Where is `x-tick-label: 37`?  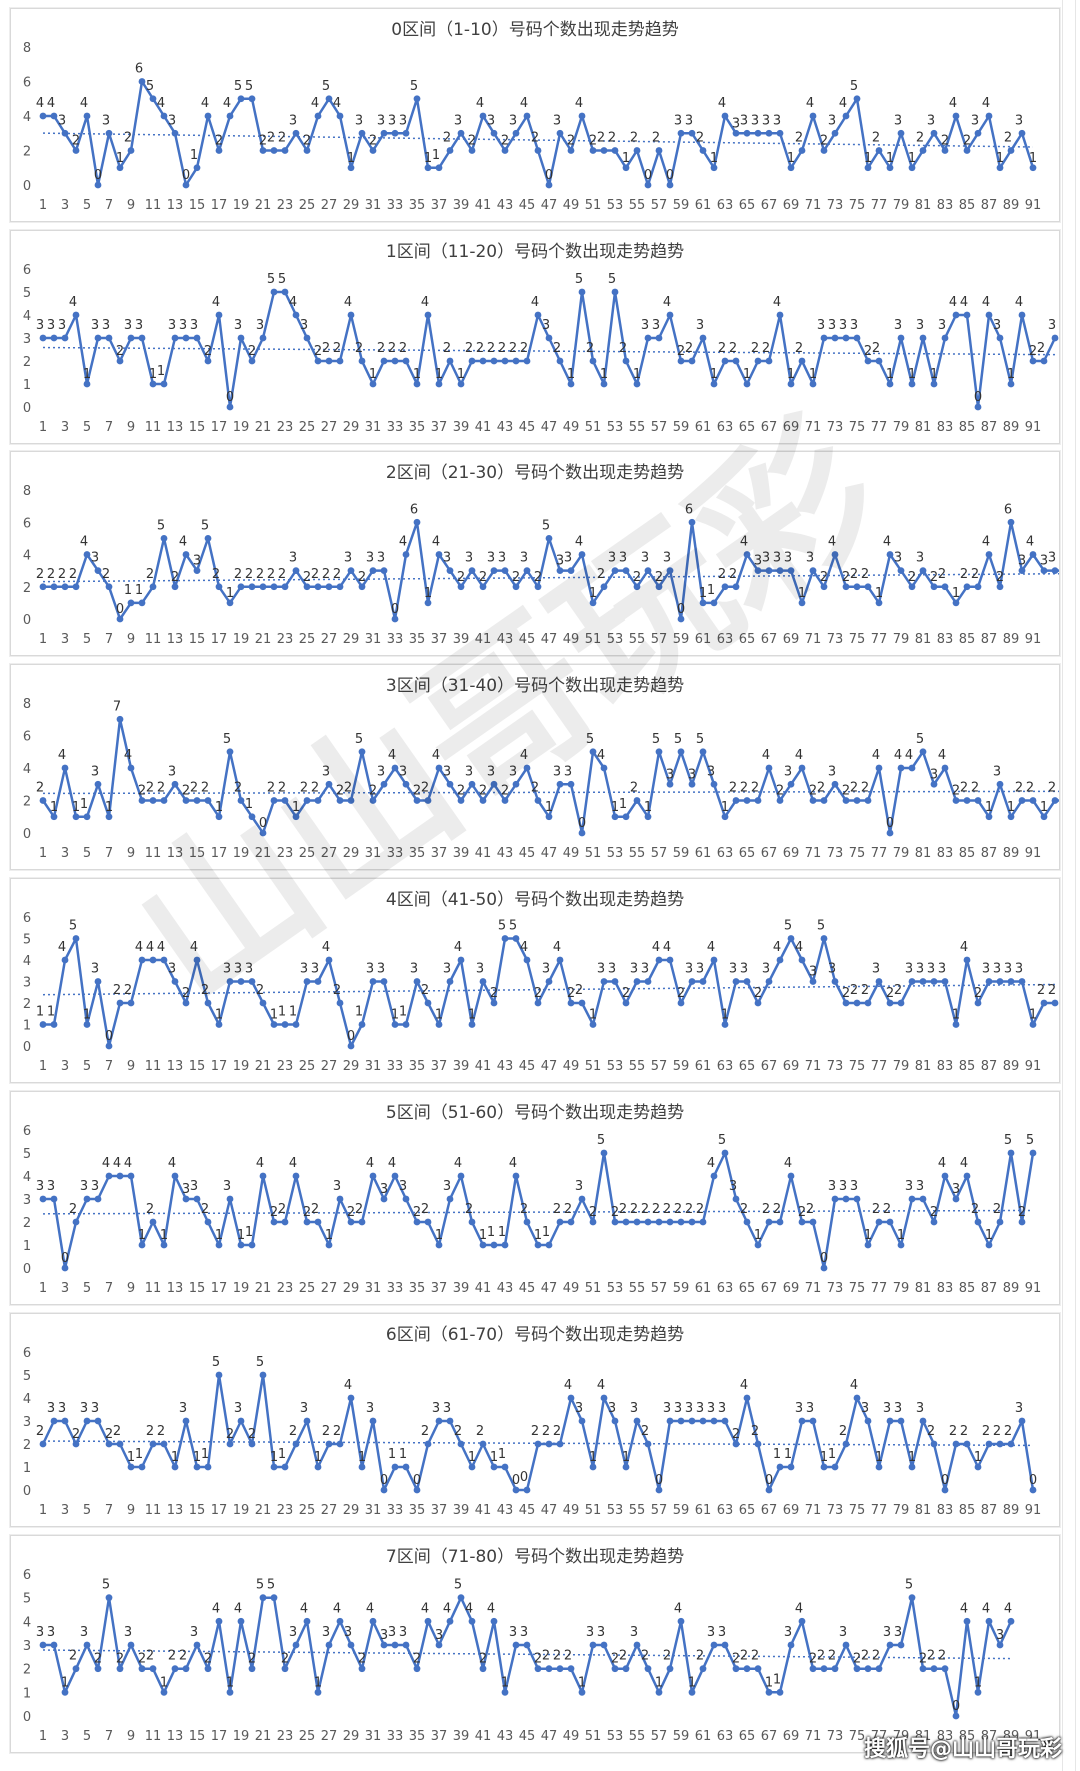
x-tick-label: 37 is located at coordinates (439, 1736).